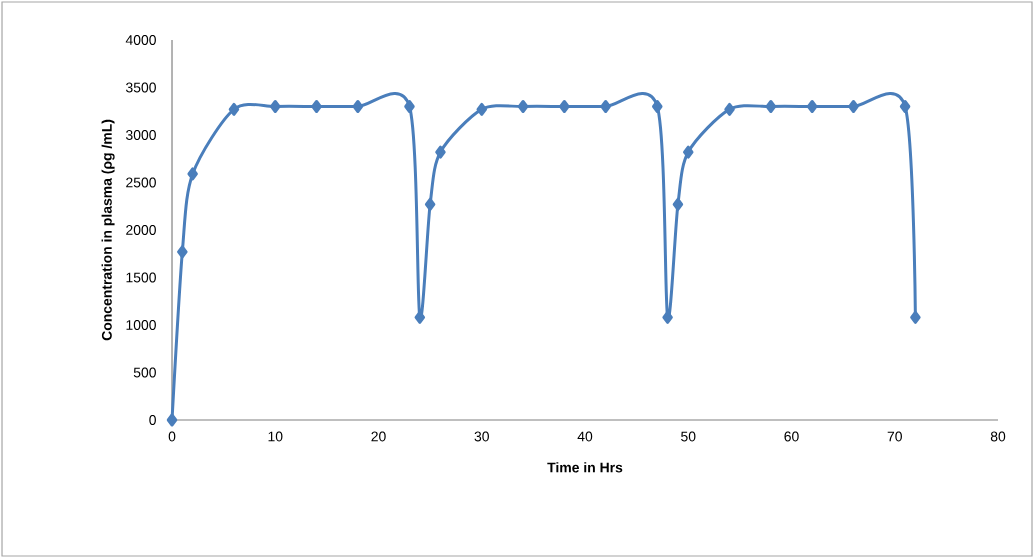  What do you see at coordinates (140, 135) in the screenshot?
I see `y-tick-label: 3000` at bounding box center [140, 135].